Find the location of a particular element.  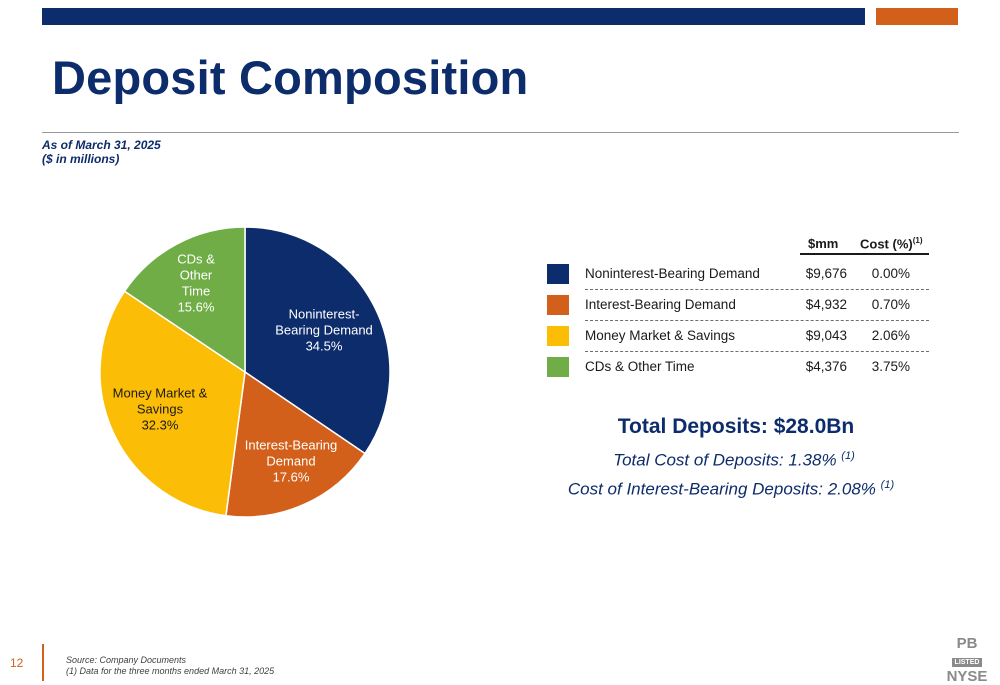

logo-ticker: PB is located at coordinates (967, 643).